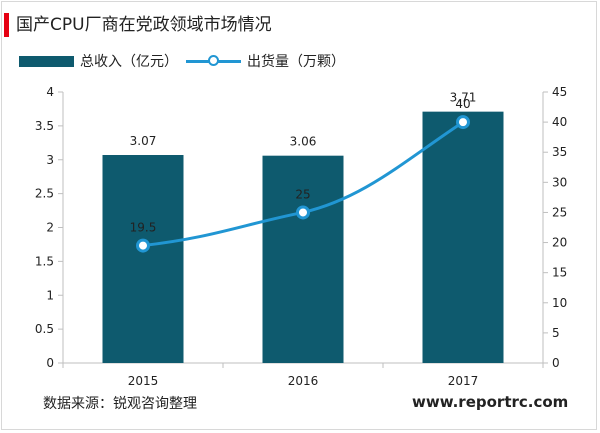 The width and height of the screenshot is (600, 433). What do you see at coordinates (303, 381) in the screenshot?
I see `x-tick-label: 2016` at bounding box center [303, 381].